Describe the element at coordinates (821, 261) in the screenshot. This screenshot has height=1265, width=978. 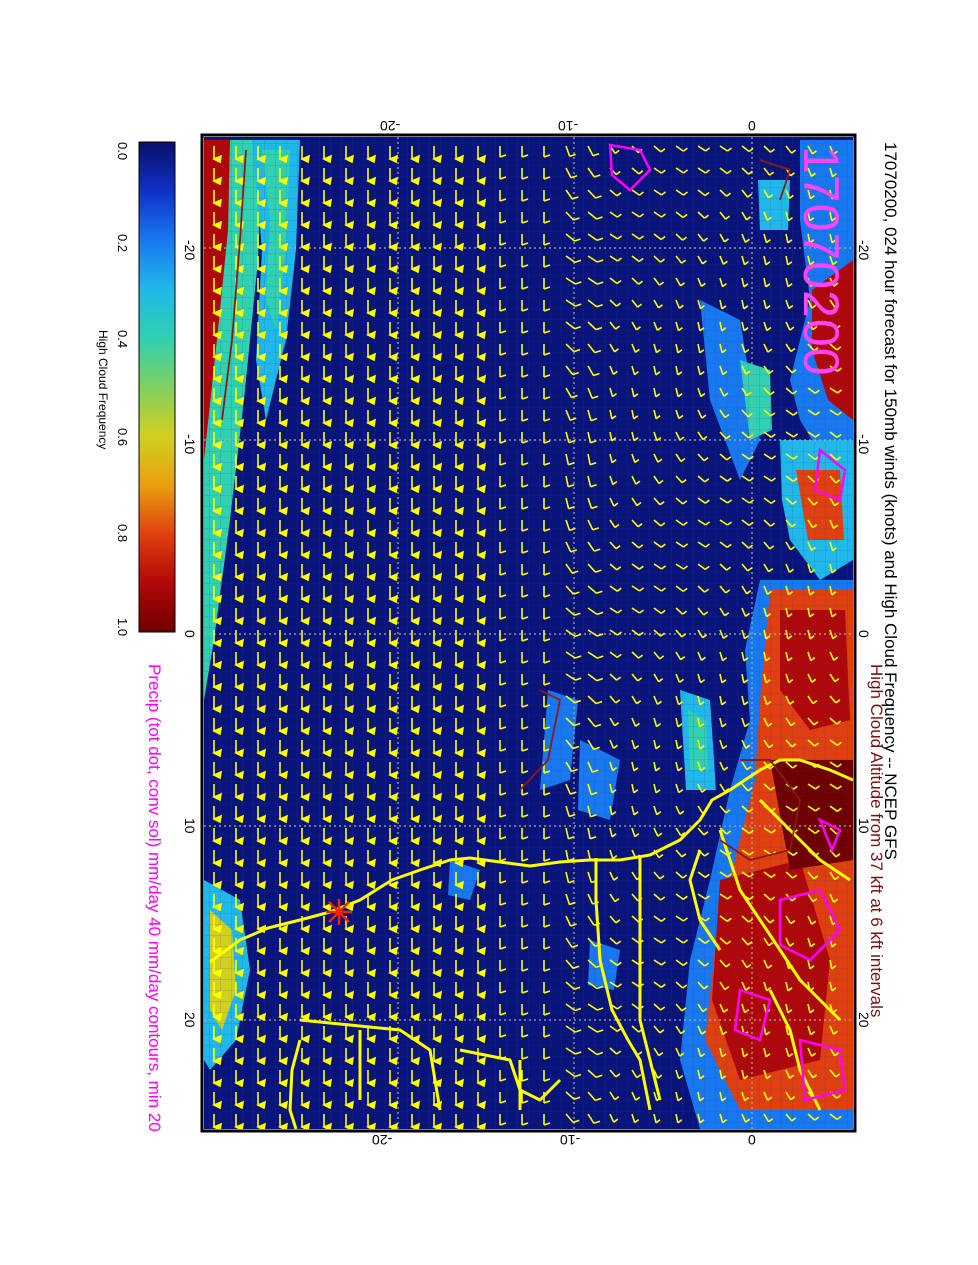
I see `date-stamp: 17070200` at that location.